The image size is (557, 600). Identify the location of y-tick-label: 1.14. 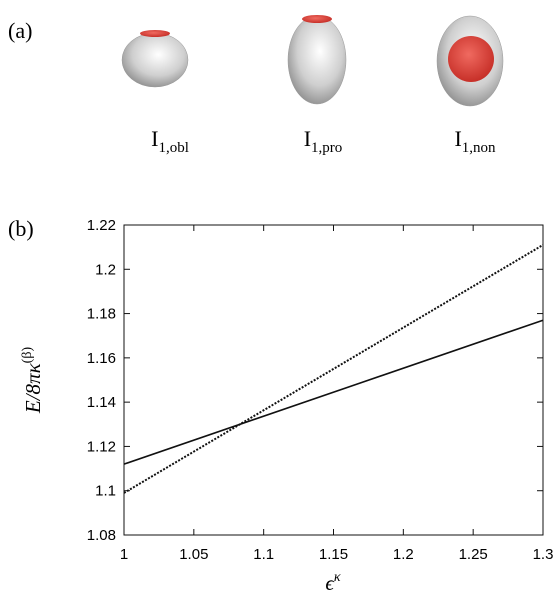
(101, 402).